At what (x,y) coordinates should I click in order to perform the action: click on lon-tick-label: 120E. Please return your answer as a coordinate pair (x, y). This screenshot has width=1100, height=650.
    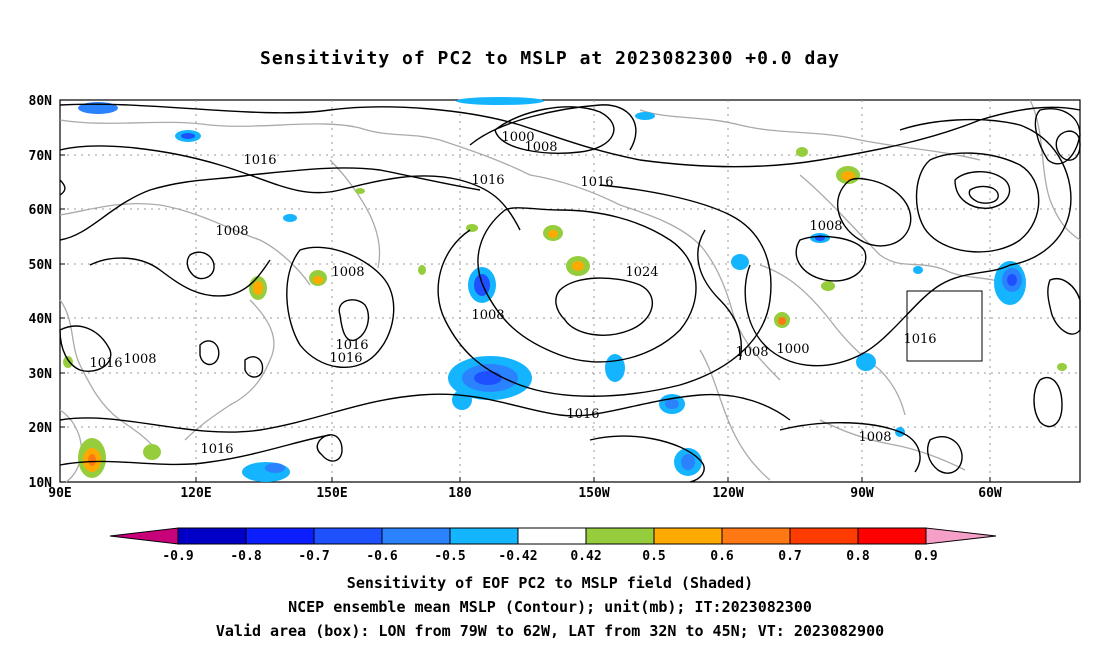
    Looking at the image, I should click on (195, 493).